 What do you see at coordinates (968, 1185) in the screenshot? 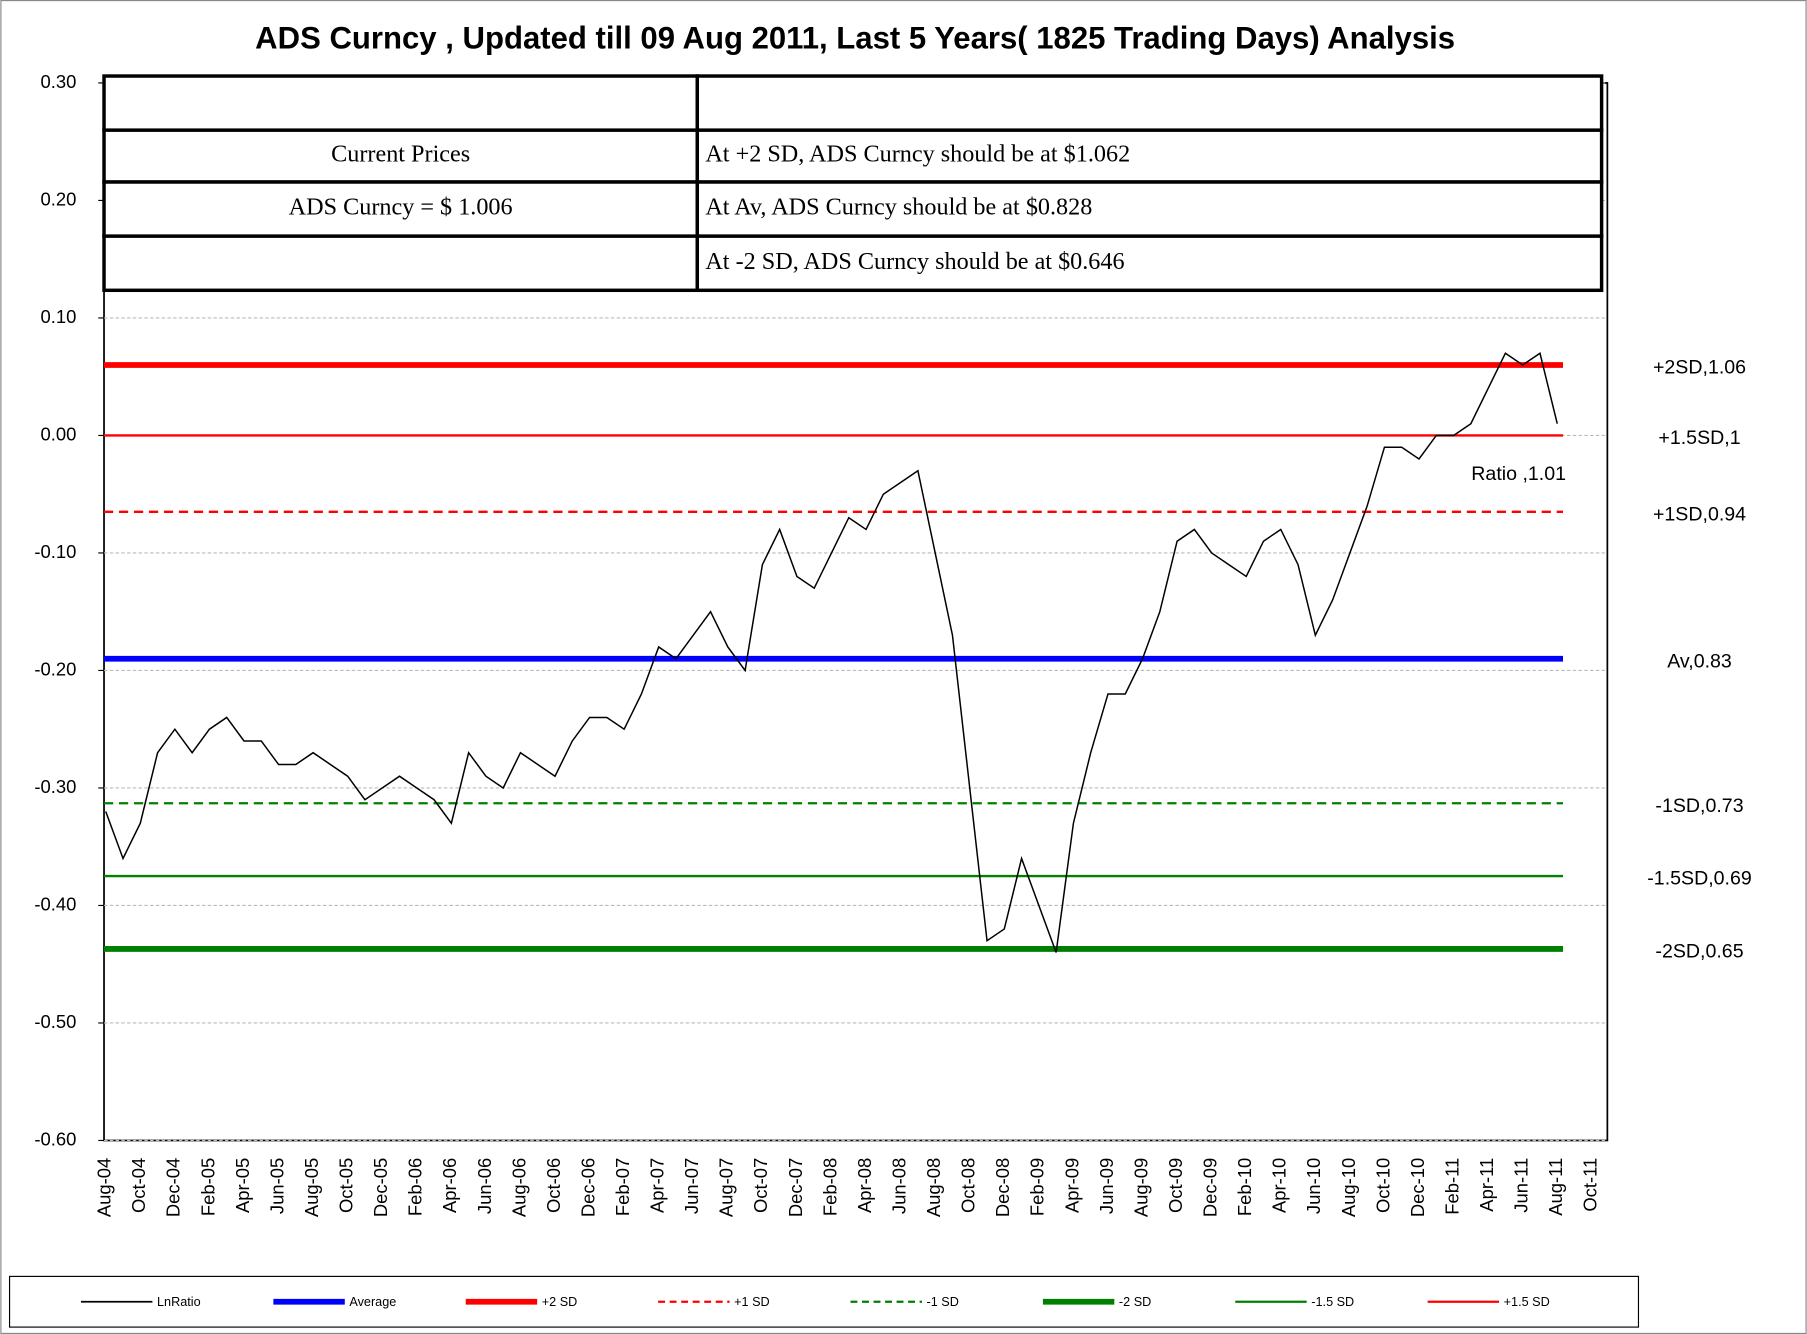
I see `x-tick-label: Oct-08` at bounding box center [968, 1185].